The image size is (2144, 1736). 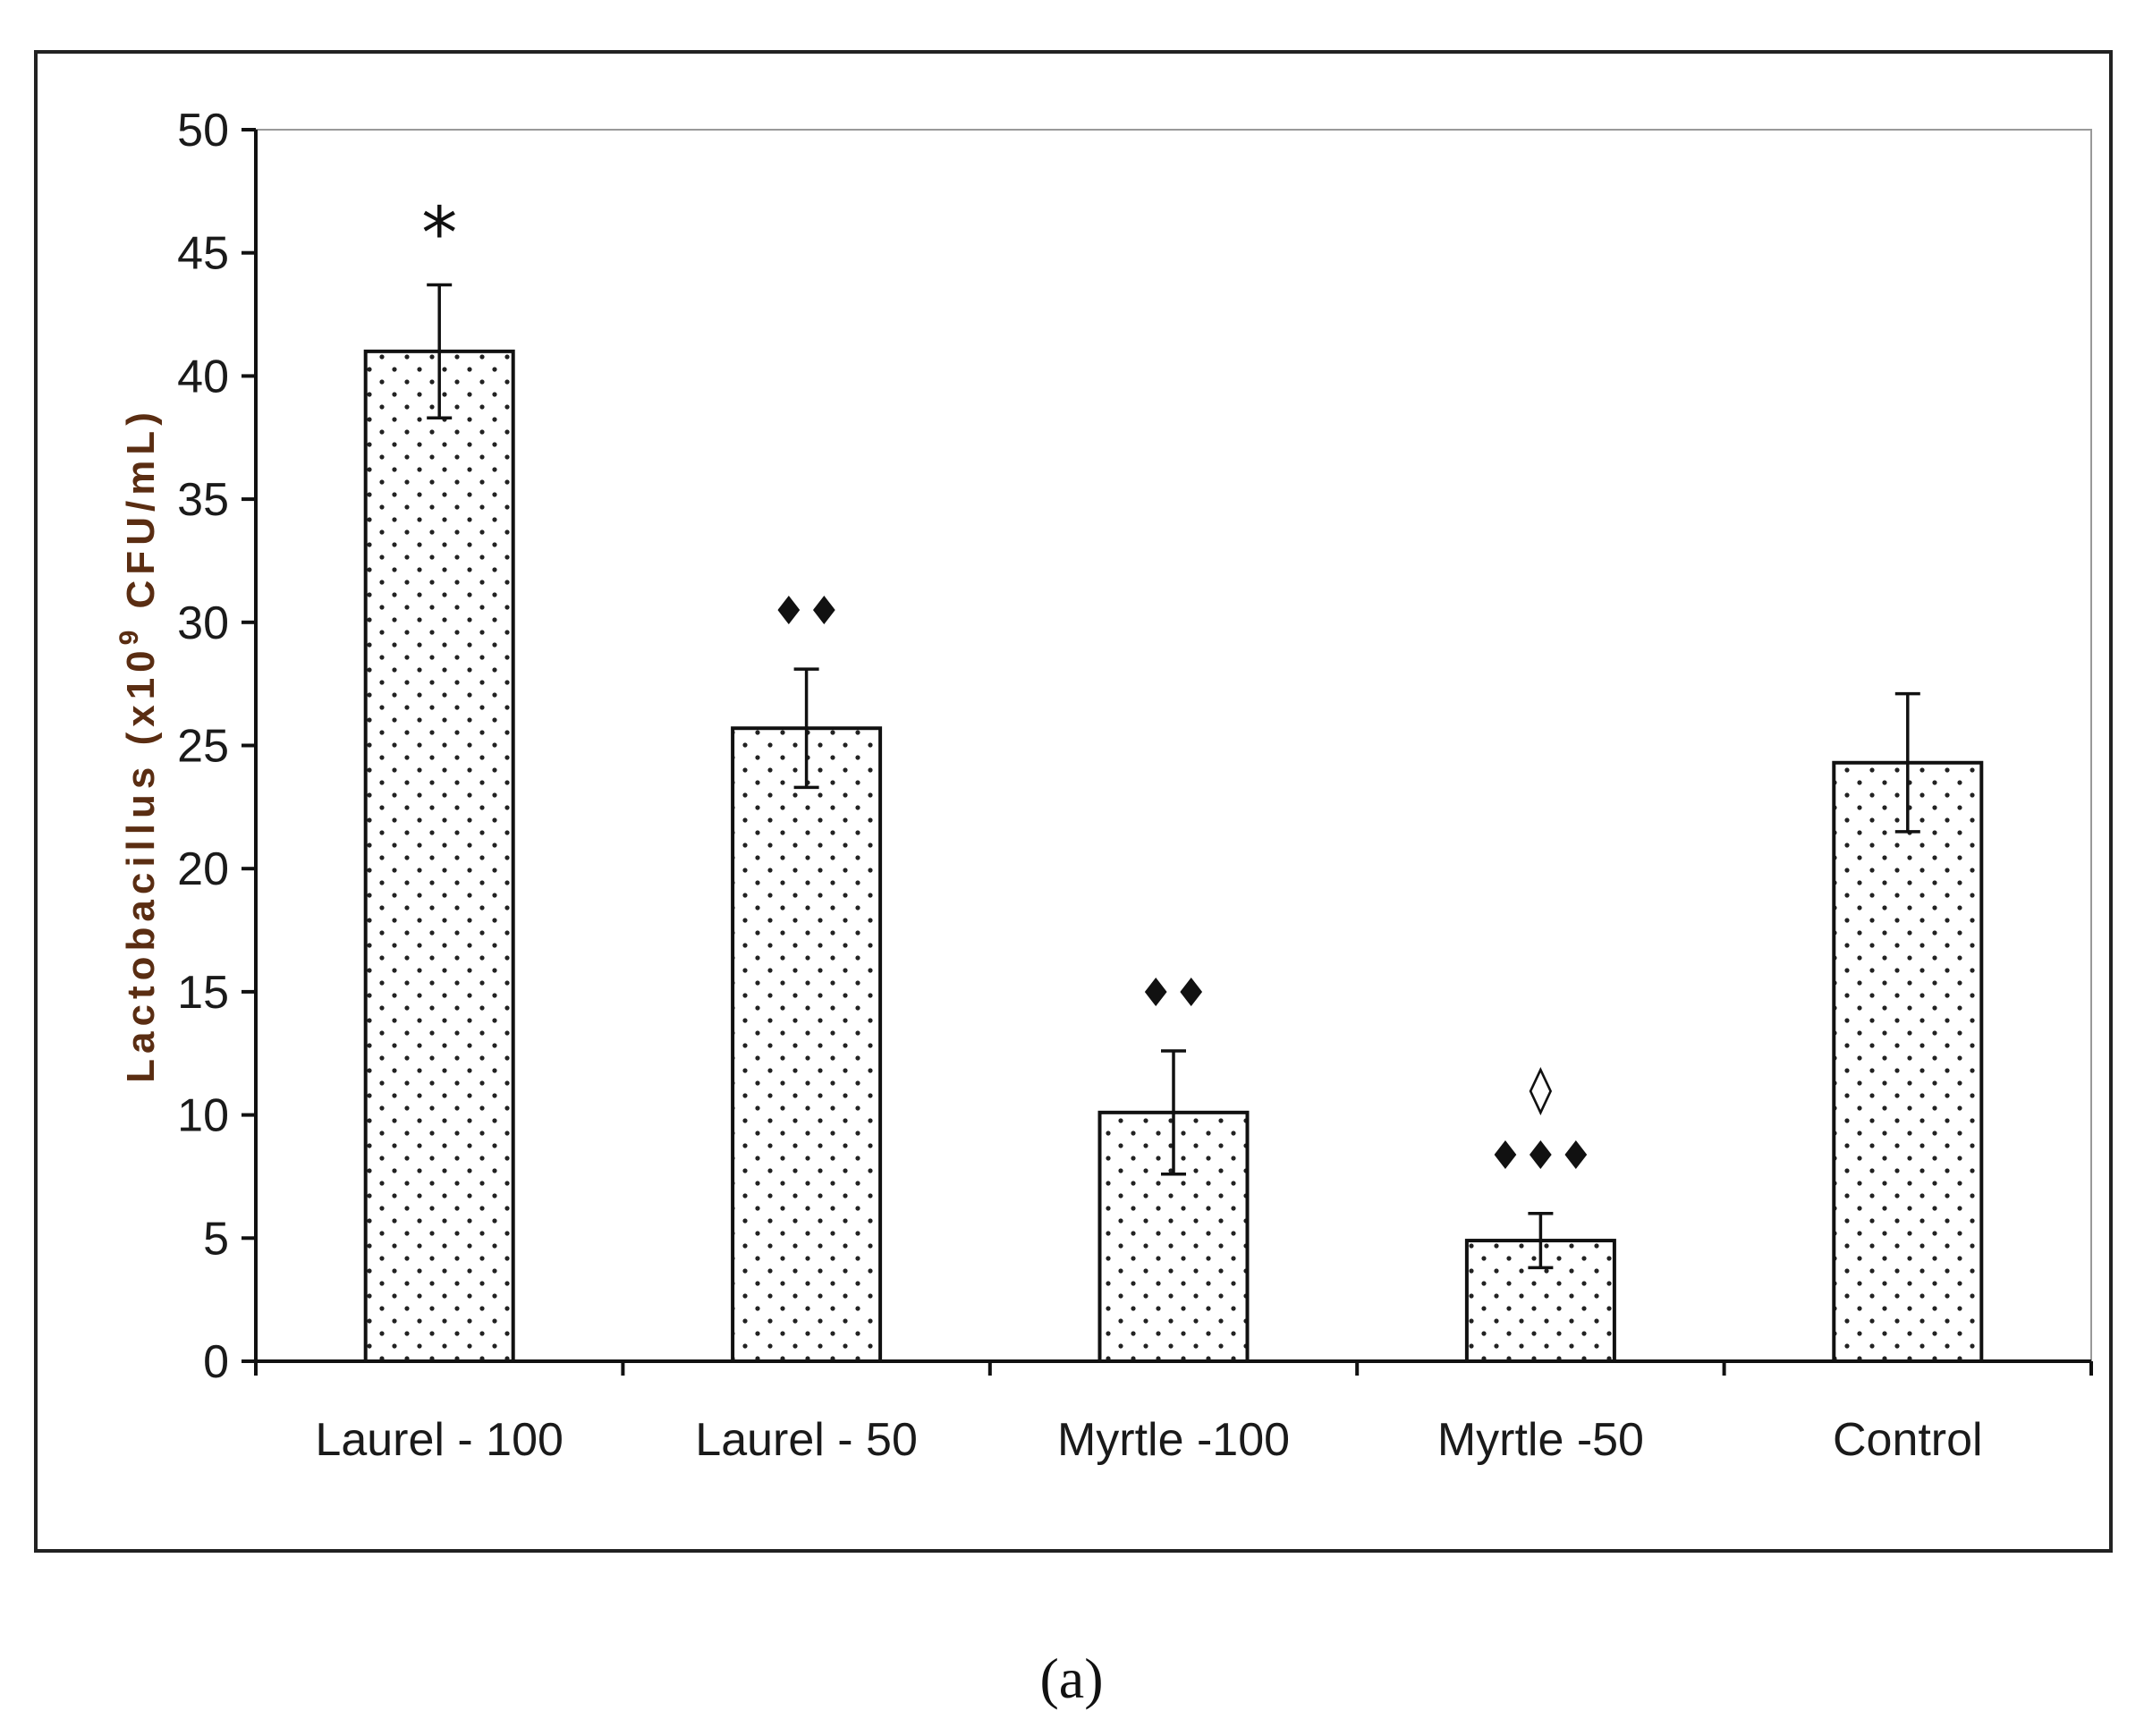 I want to click on y-tick-label: 5, so click(x=216, y=1239).